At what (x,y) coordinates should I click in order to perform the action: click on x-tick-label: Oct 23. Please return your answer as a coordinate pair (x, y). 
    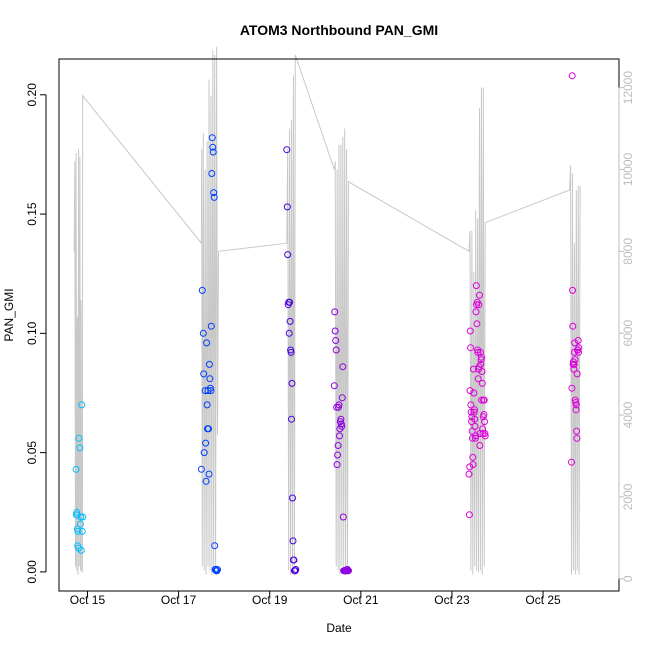
    Looking at the image, I should click on (452, 600).